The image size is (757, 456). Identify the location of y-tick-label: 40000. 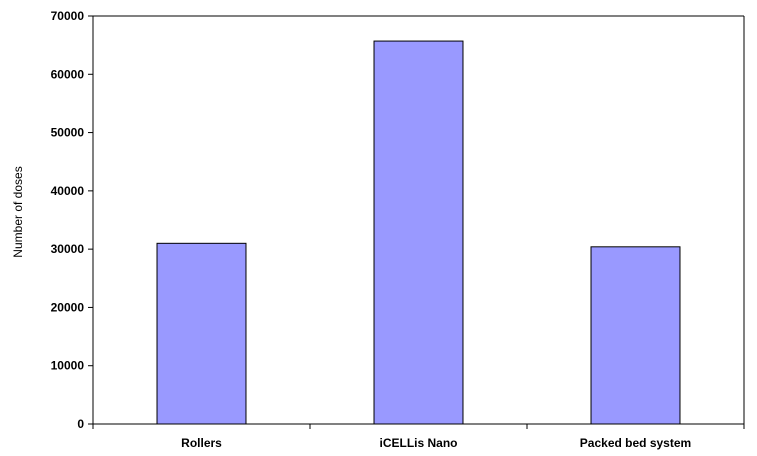
(68, 191).